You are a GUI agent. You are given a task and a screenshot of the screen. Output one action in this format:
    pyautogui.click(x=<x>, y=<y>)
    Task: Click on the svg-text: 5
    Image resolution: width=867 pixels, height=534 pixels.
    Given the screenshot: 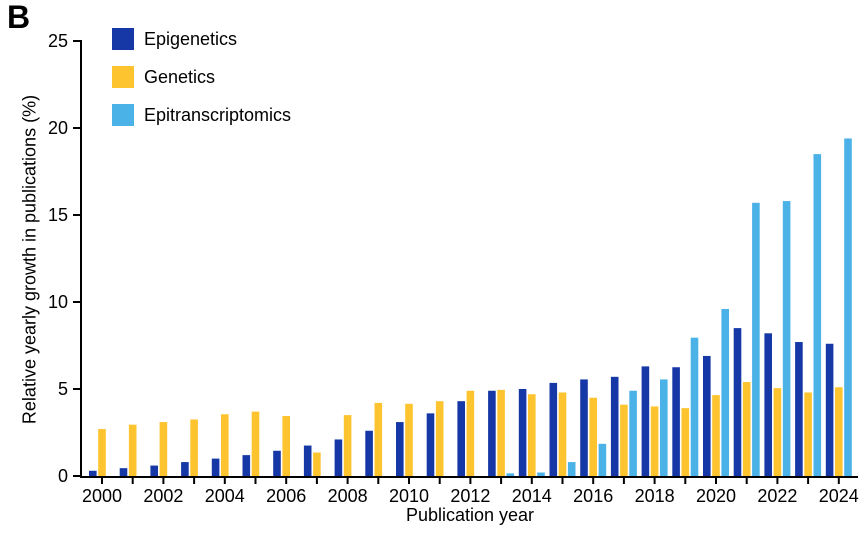 What is the action you would take?
    pyautogui.click(x=63, y=389)
    